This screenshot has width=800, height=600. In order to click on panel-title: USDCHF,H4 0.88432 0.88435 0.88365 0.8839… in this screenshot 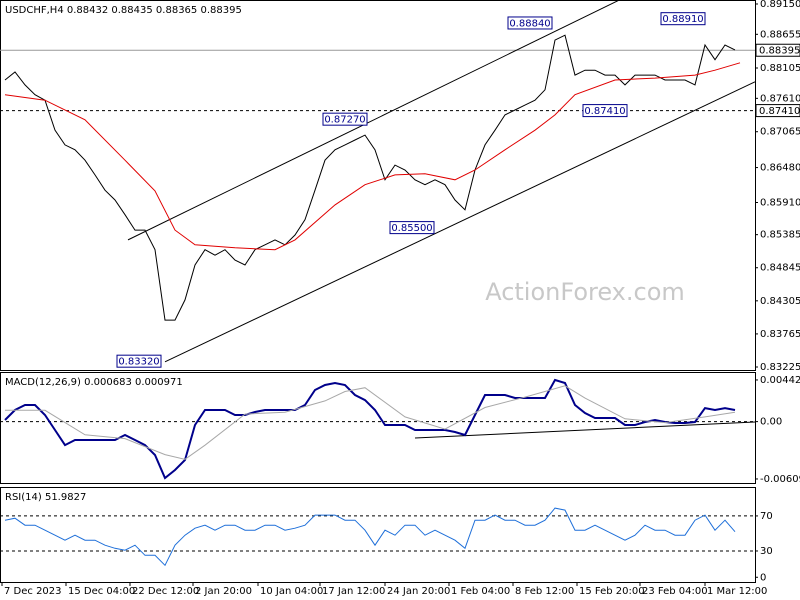, I will do `click(123, 10)`.